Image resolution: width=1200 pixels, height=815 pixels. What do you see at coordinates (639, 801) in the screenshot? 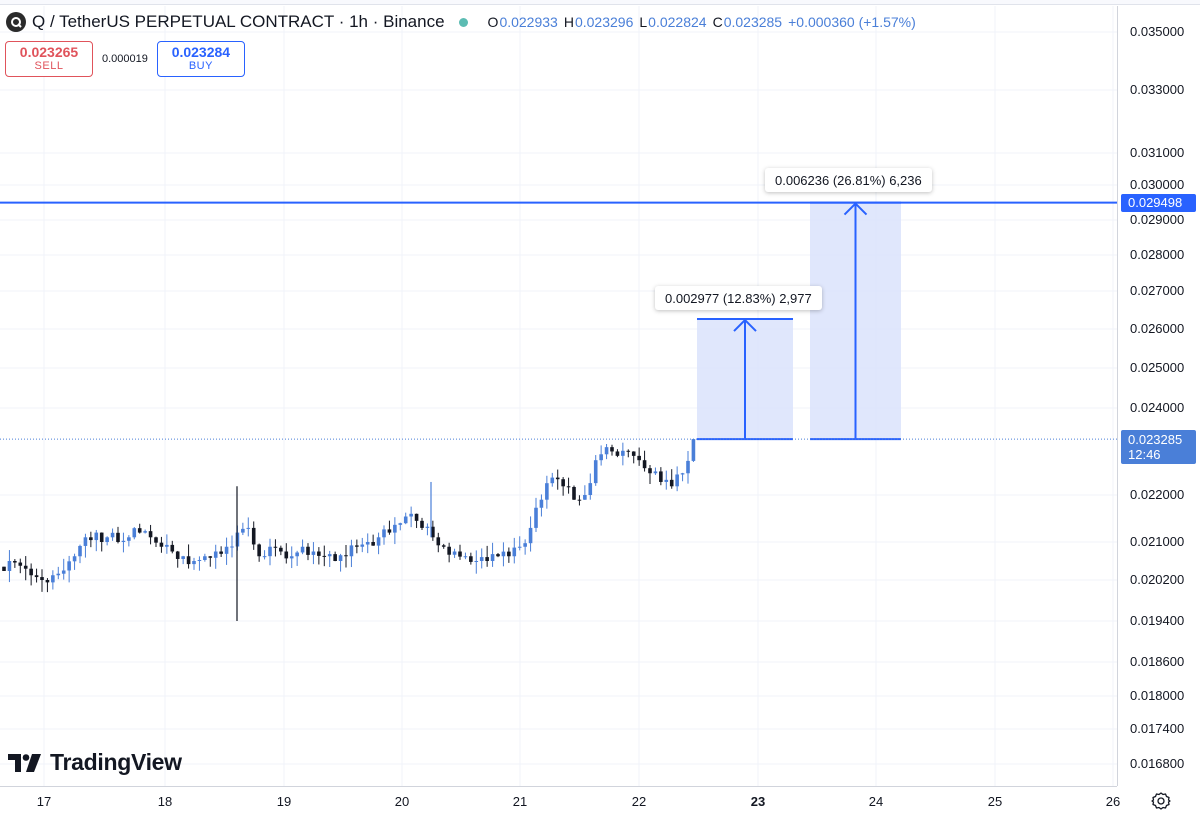
I see `time-tick: 22` at bounding box center [639, 801].